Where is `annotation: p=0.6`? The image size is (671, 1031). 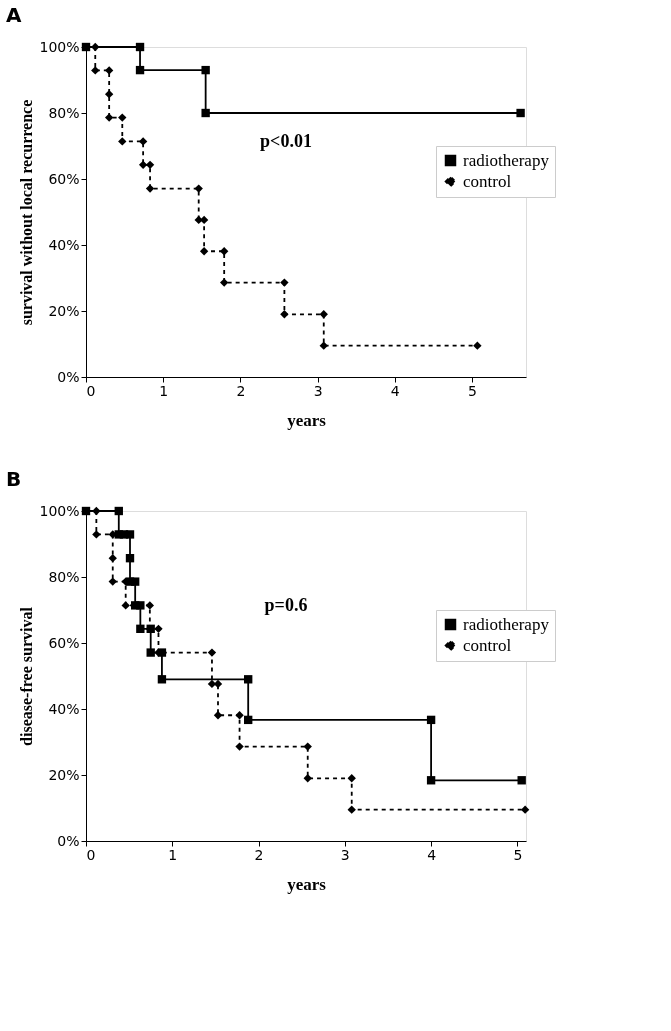 annotation: p=0.6 is located at coordinates (286, 605).